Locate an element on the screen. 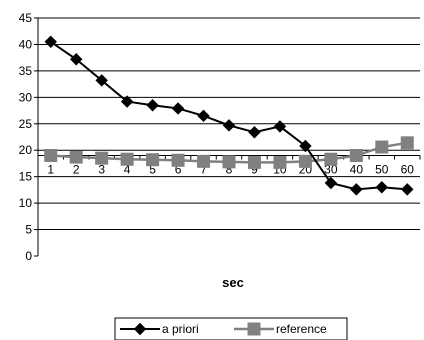  series-reference is located at coordinates (229, 152).